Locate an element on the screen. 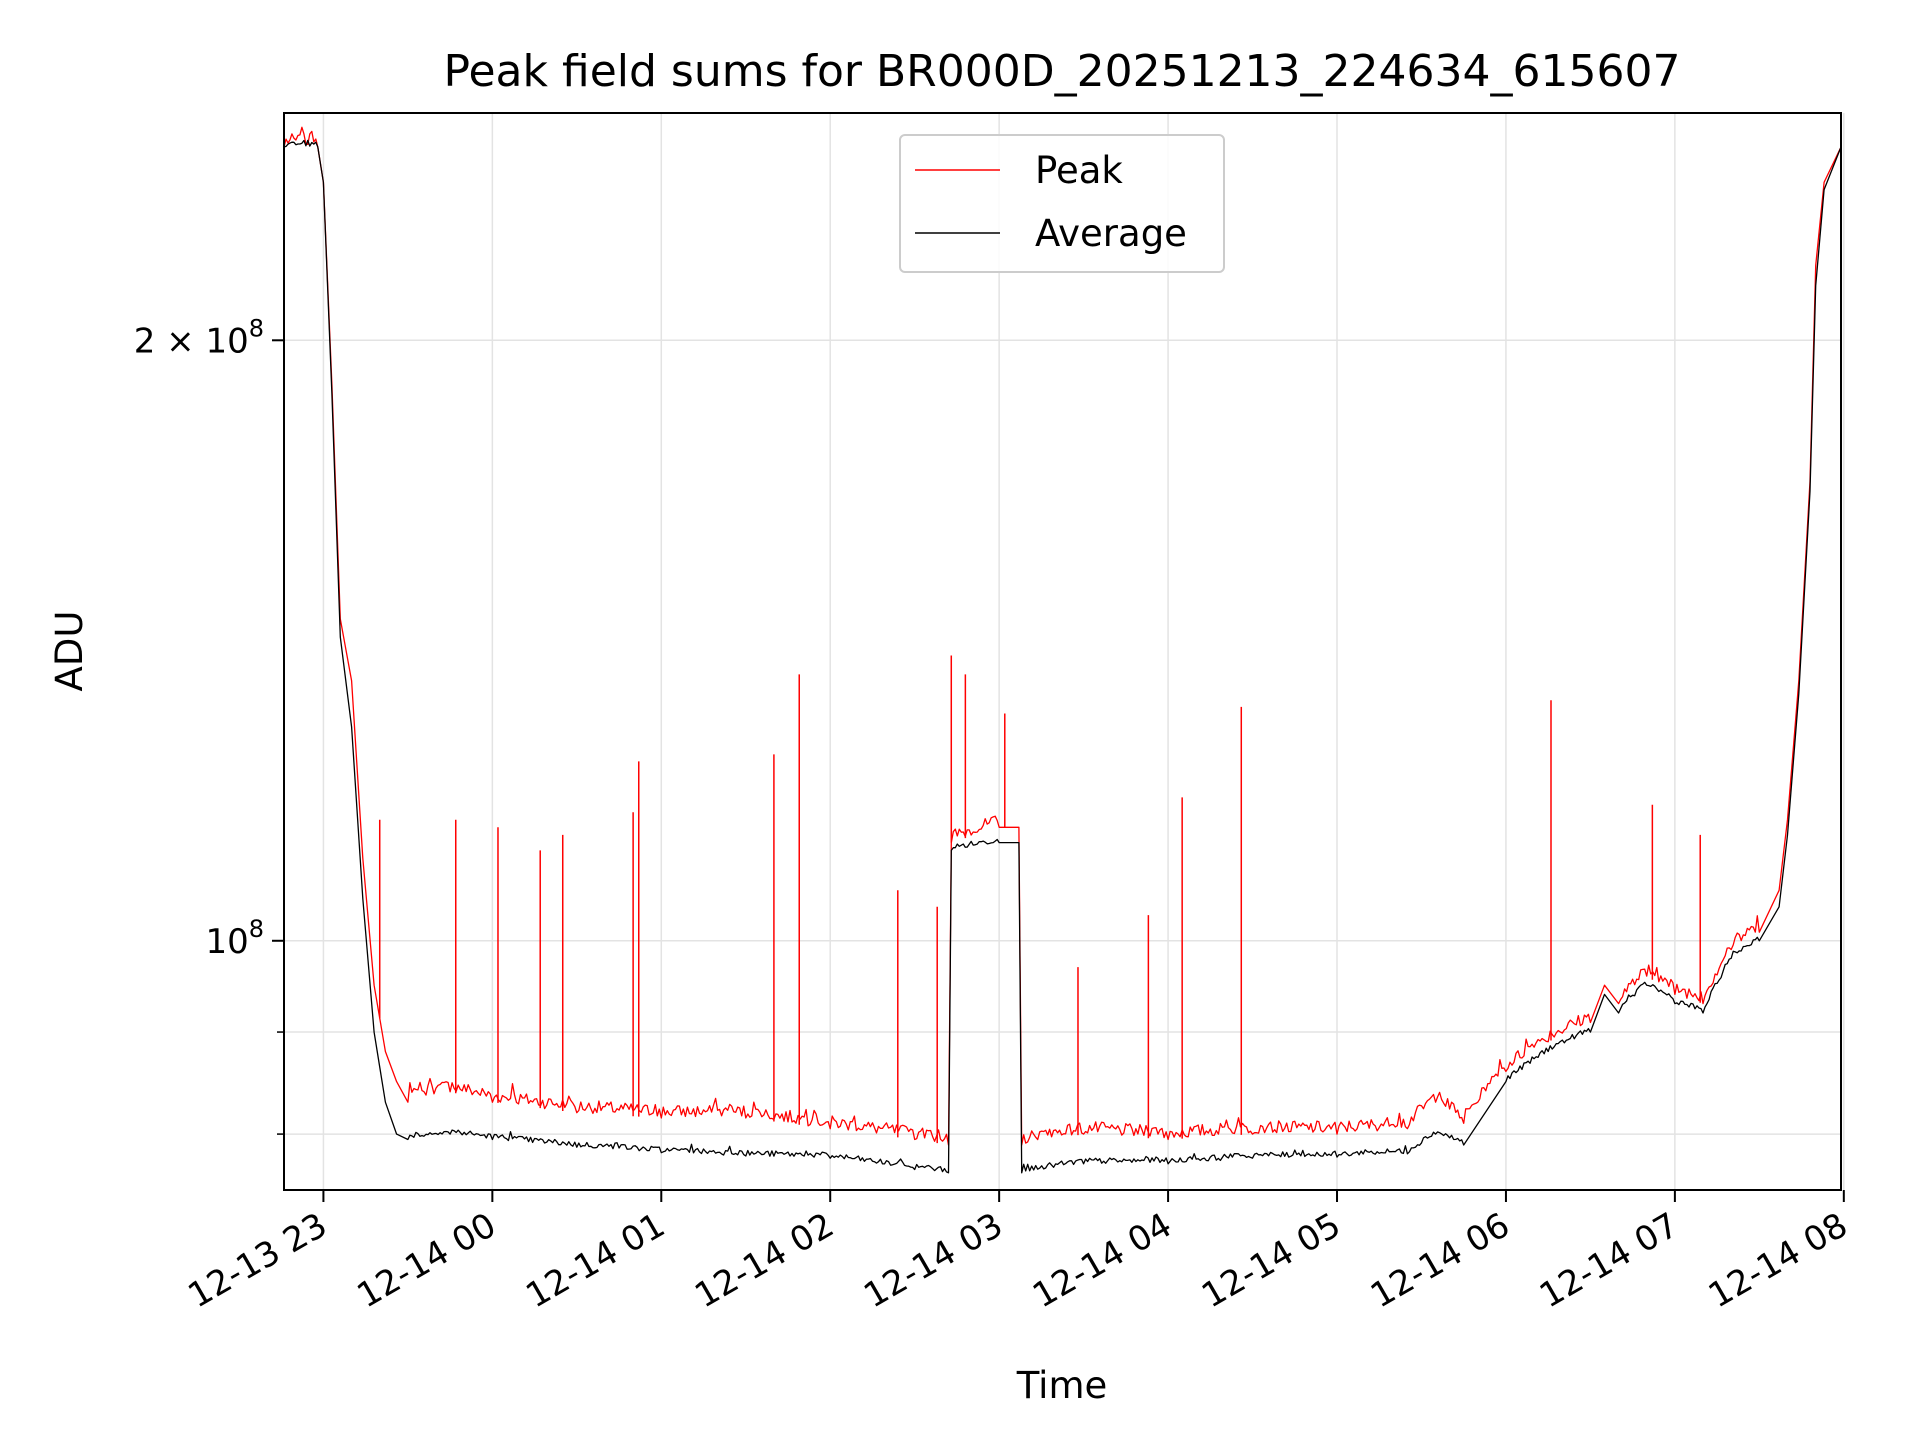  x-tick-label: 12-14 07 is located at coordinates (1609, 1260).